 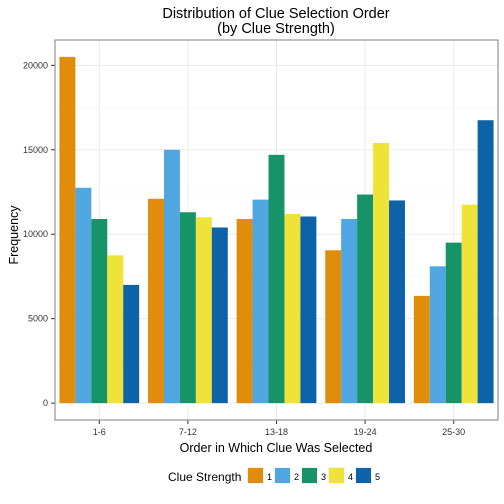 I want to click on legend-label-3: 3, so click(x=323, y=477).